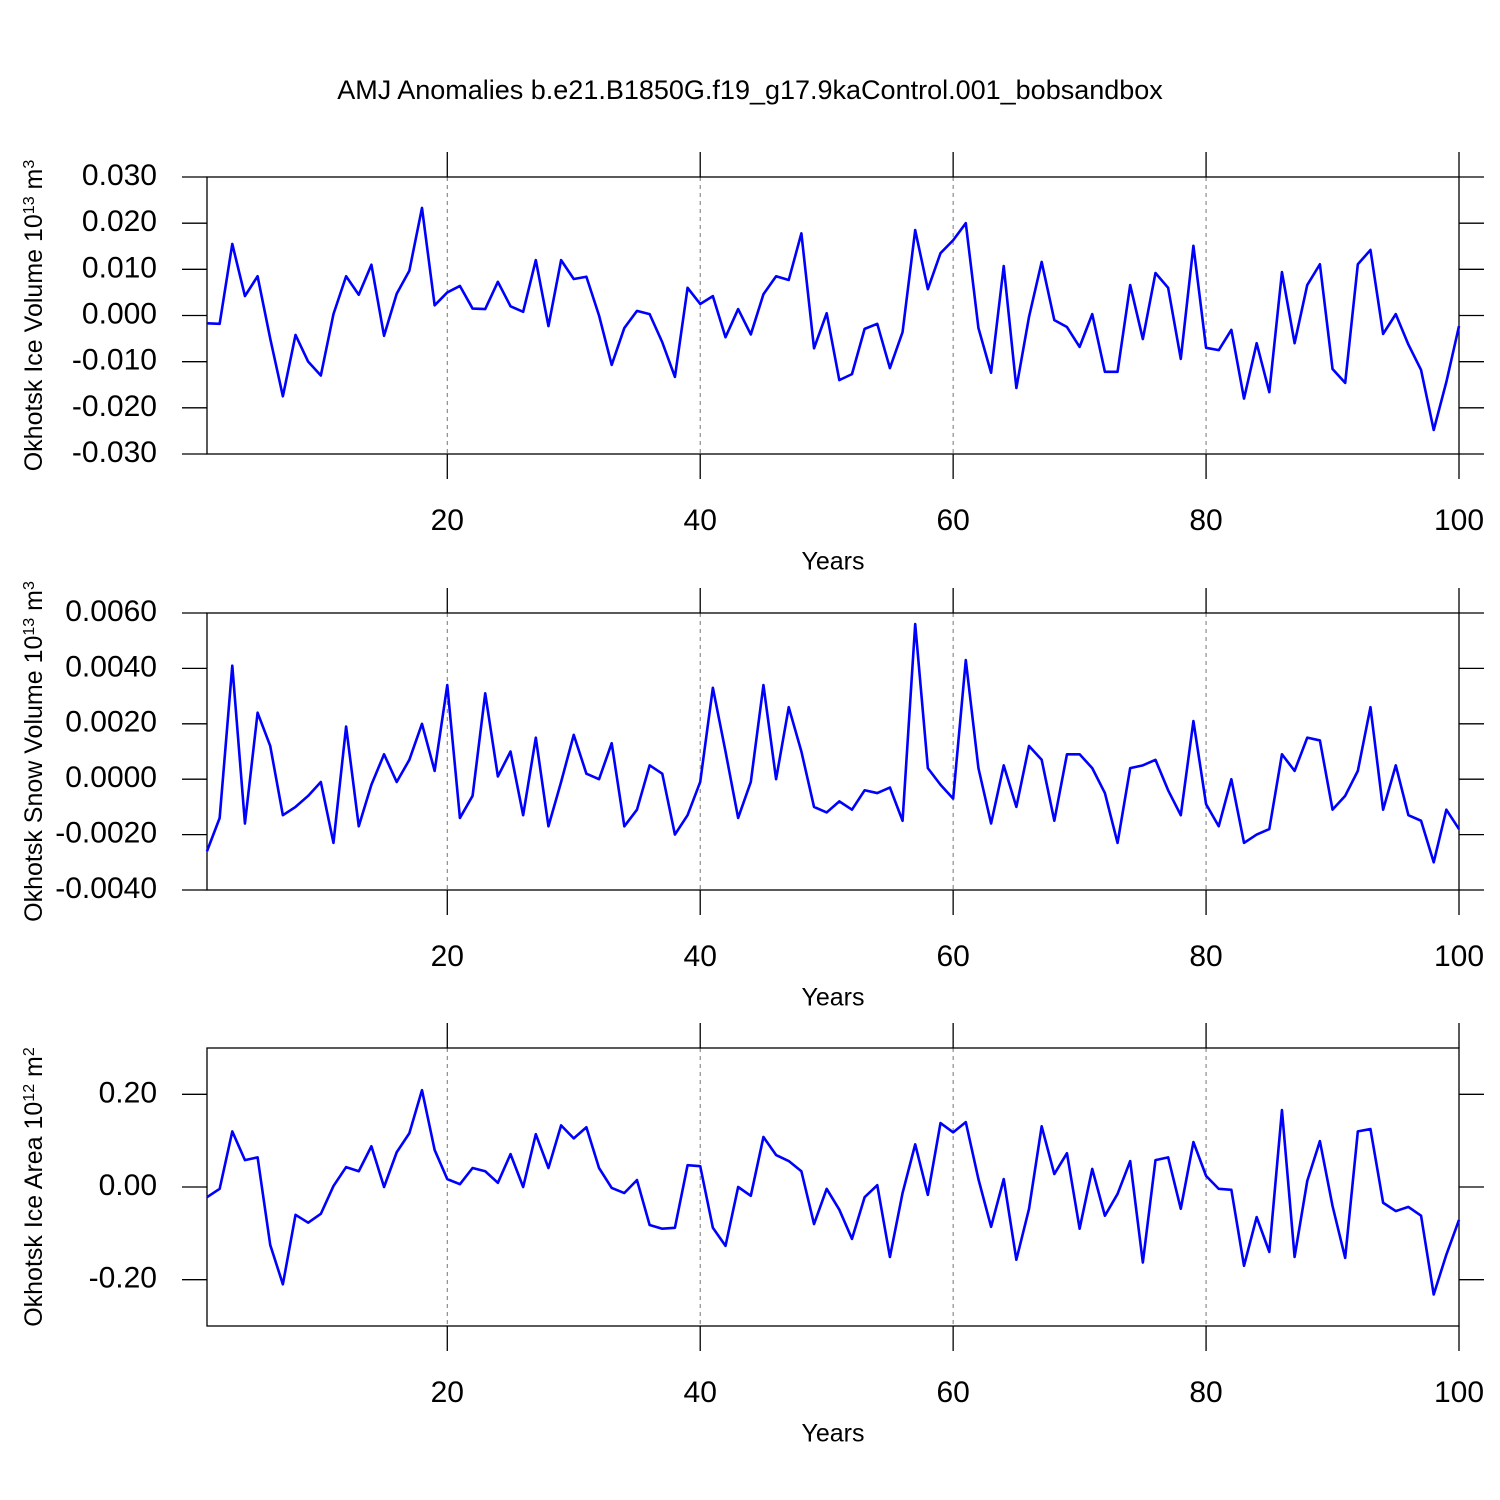 The image size is (1500, 1500). What do you see at coordinates (29, 1093) in the screenshot?
I see `y-label-superscript: 12` at bounding box center [29, 1093].